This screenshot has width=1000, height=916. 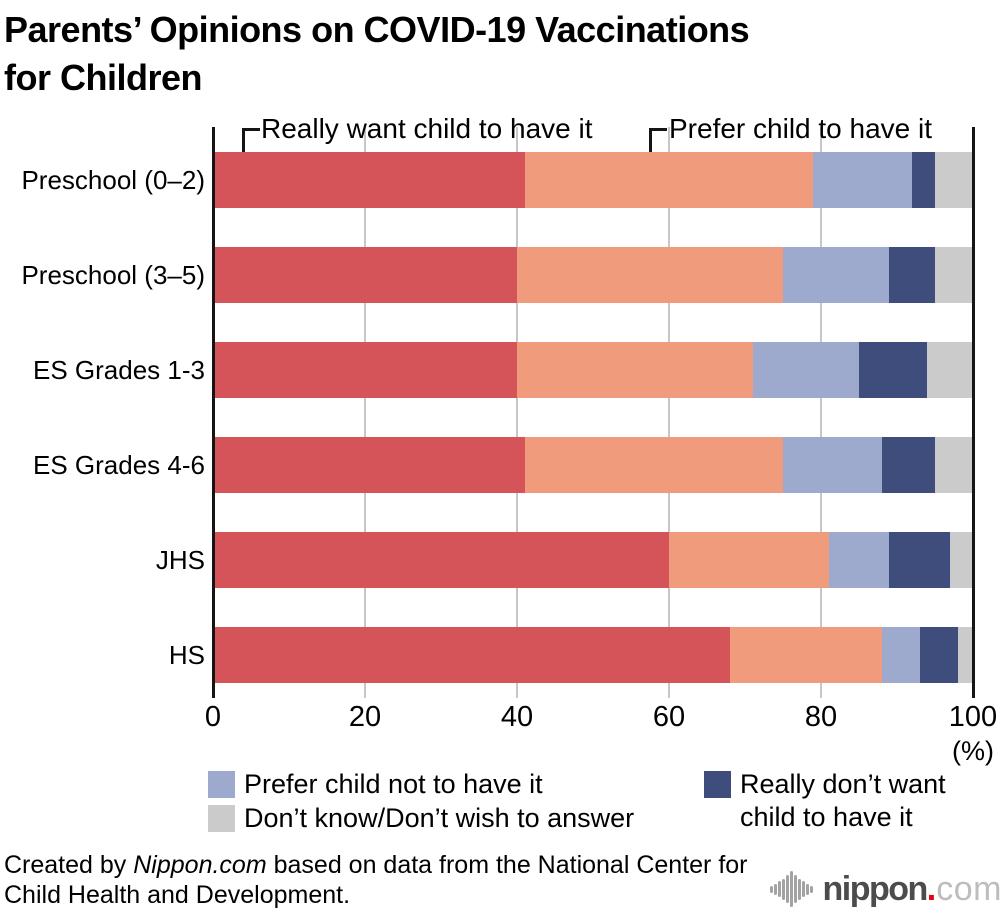 What do you see at coordinates (669, 717) in the screenshot?
I see `x-tick-label: 60` at bounding box center [669, 717].